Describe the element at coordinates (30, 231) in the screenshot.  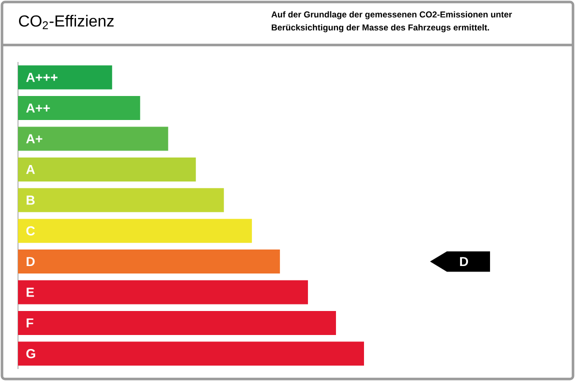
I see `y-tick-label: C` at that location.